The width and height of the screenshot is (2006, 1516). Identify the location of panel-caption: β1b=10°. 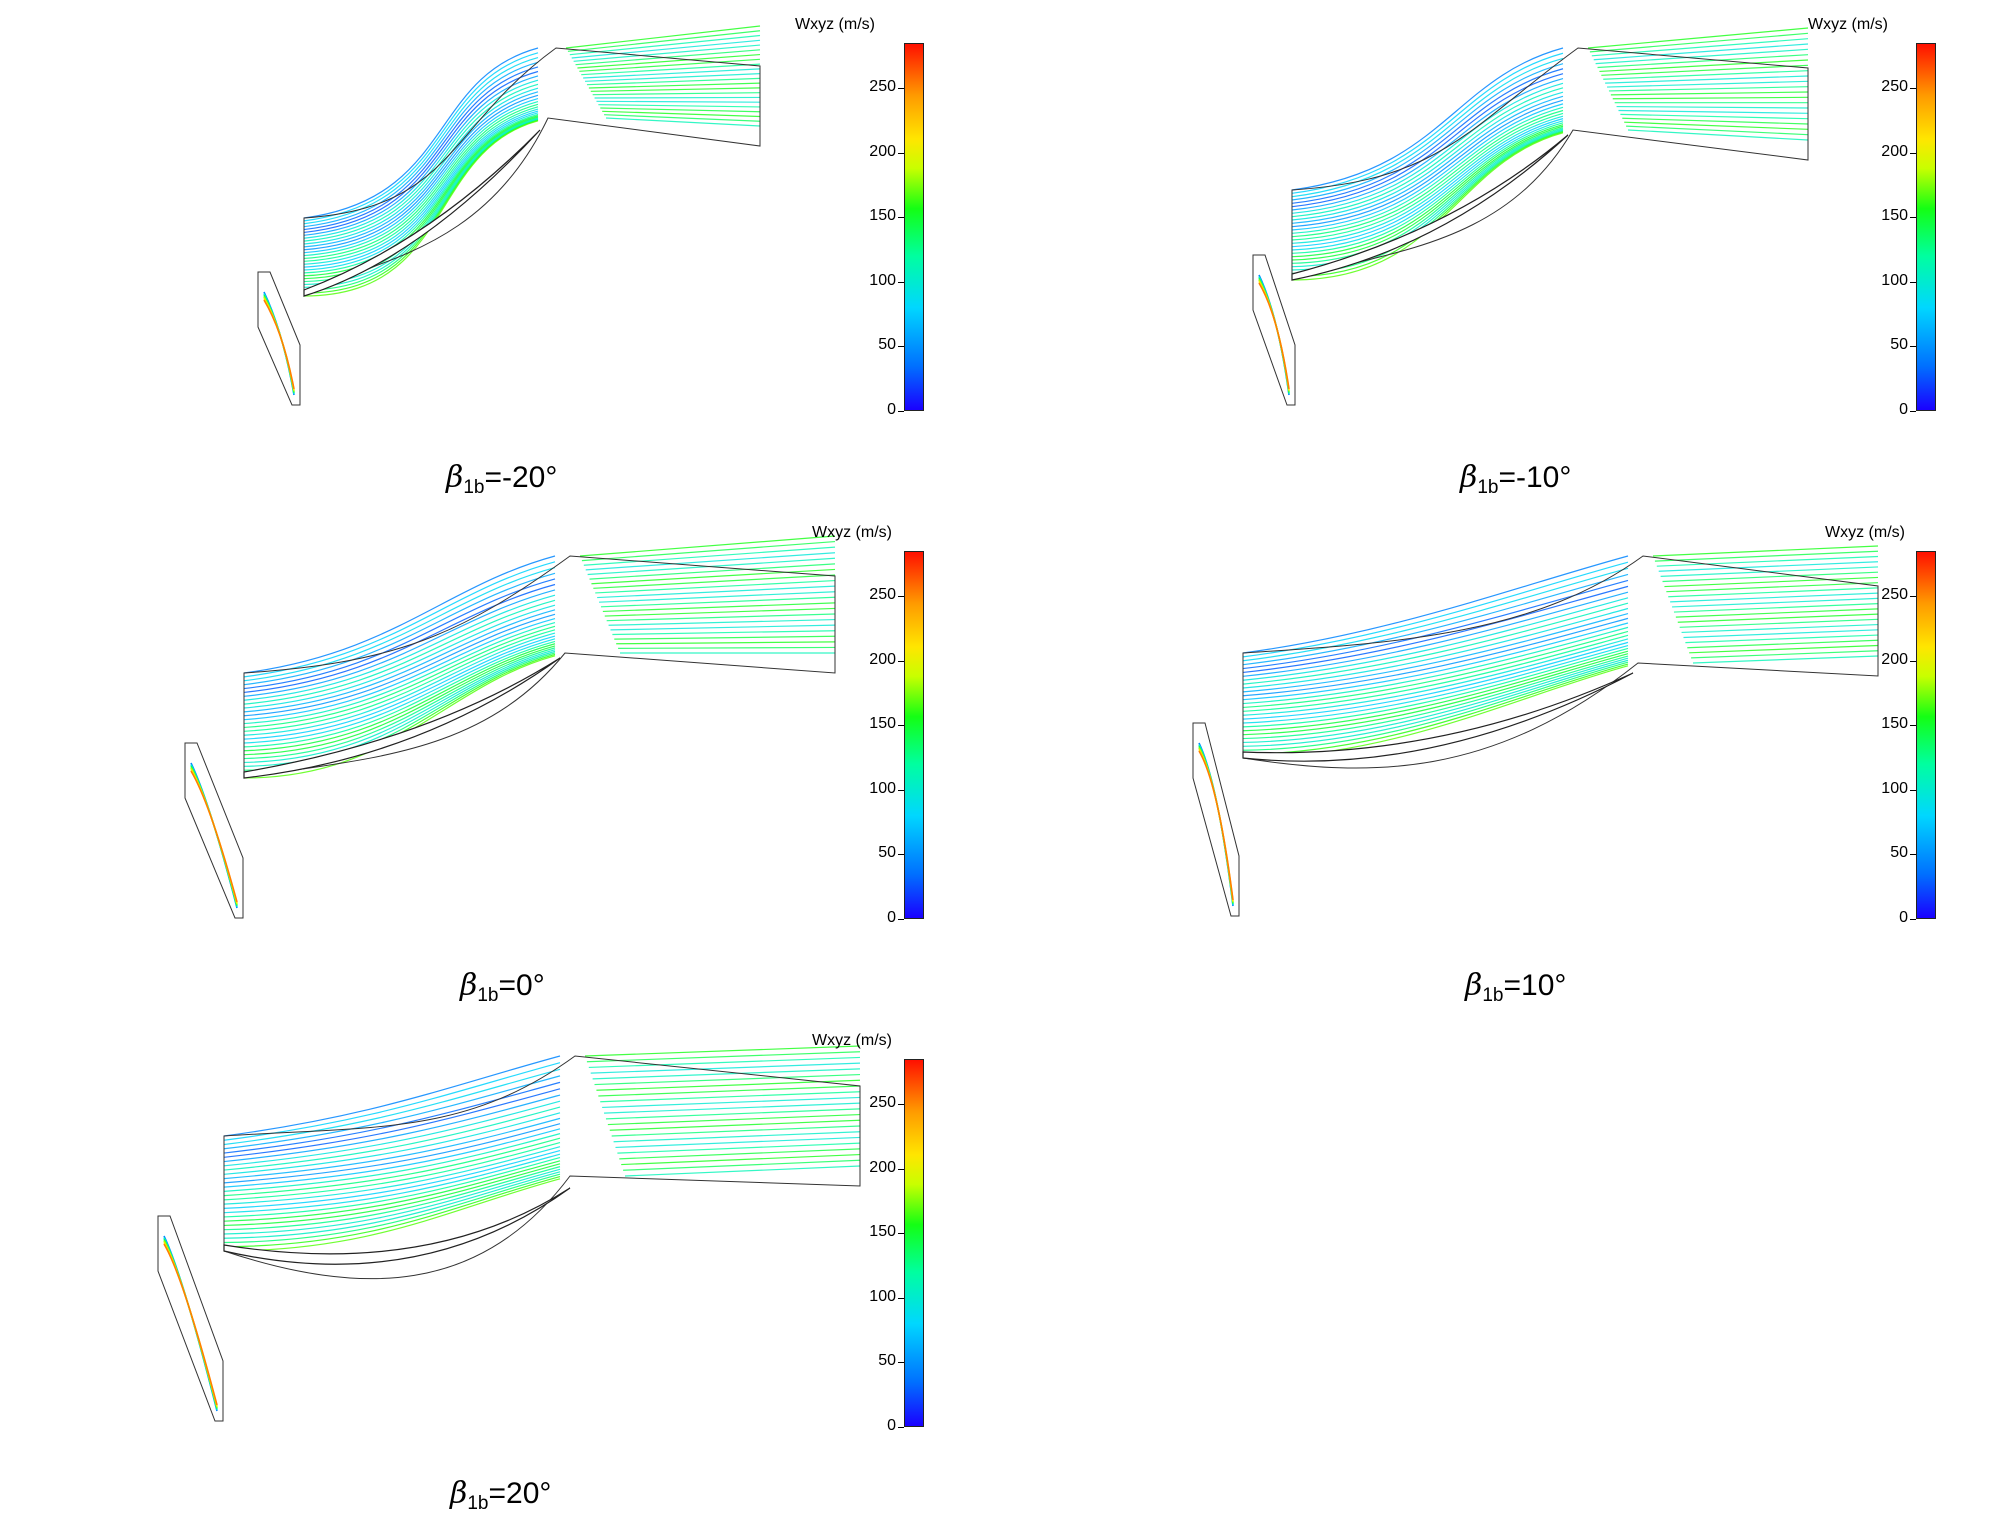
(1516, 987).